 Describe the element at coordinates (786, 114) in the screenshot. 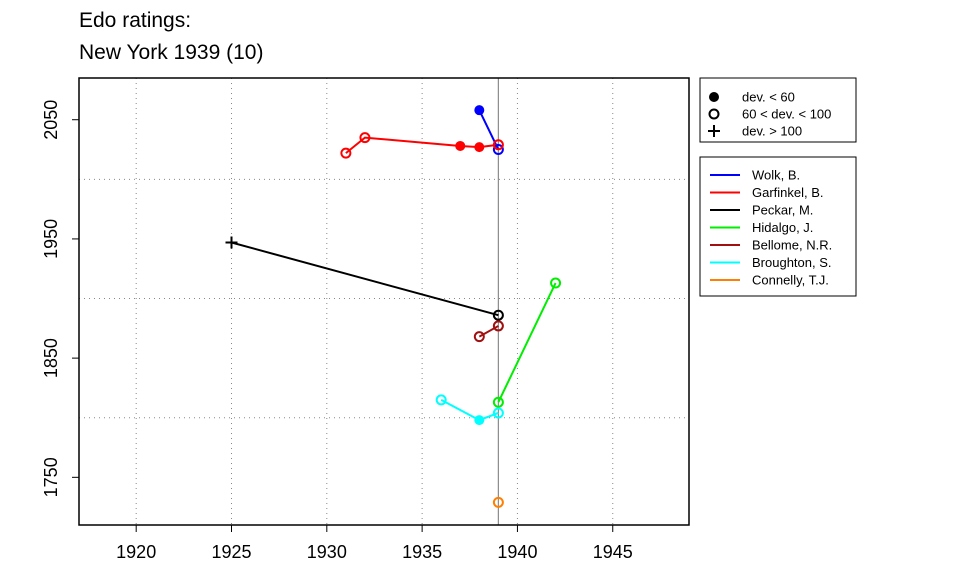

I see `marker-legend-label-1: 60 < dev. < 100` at that location.